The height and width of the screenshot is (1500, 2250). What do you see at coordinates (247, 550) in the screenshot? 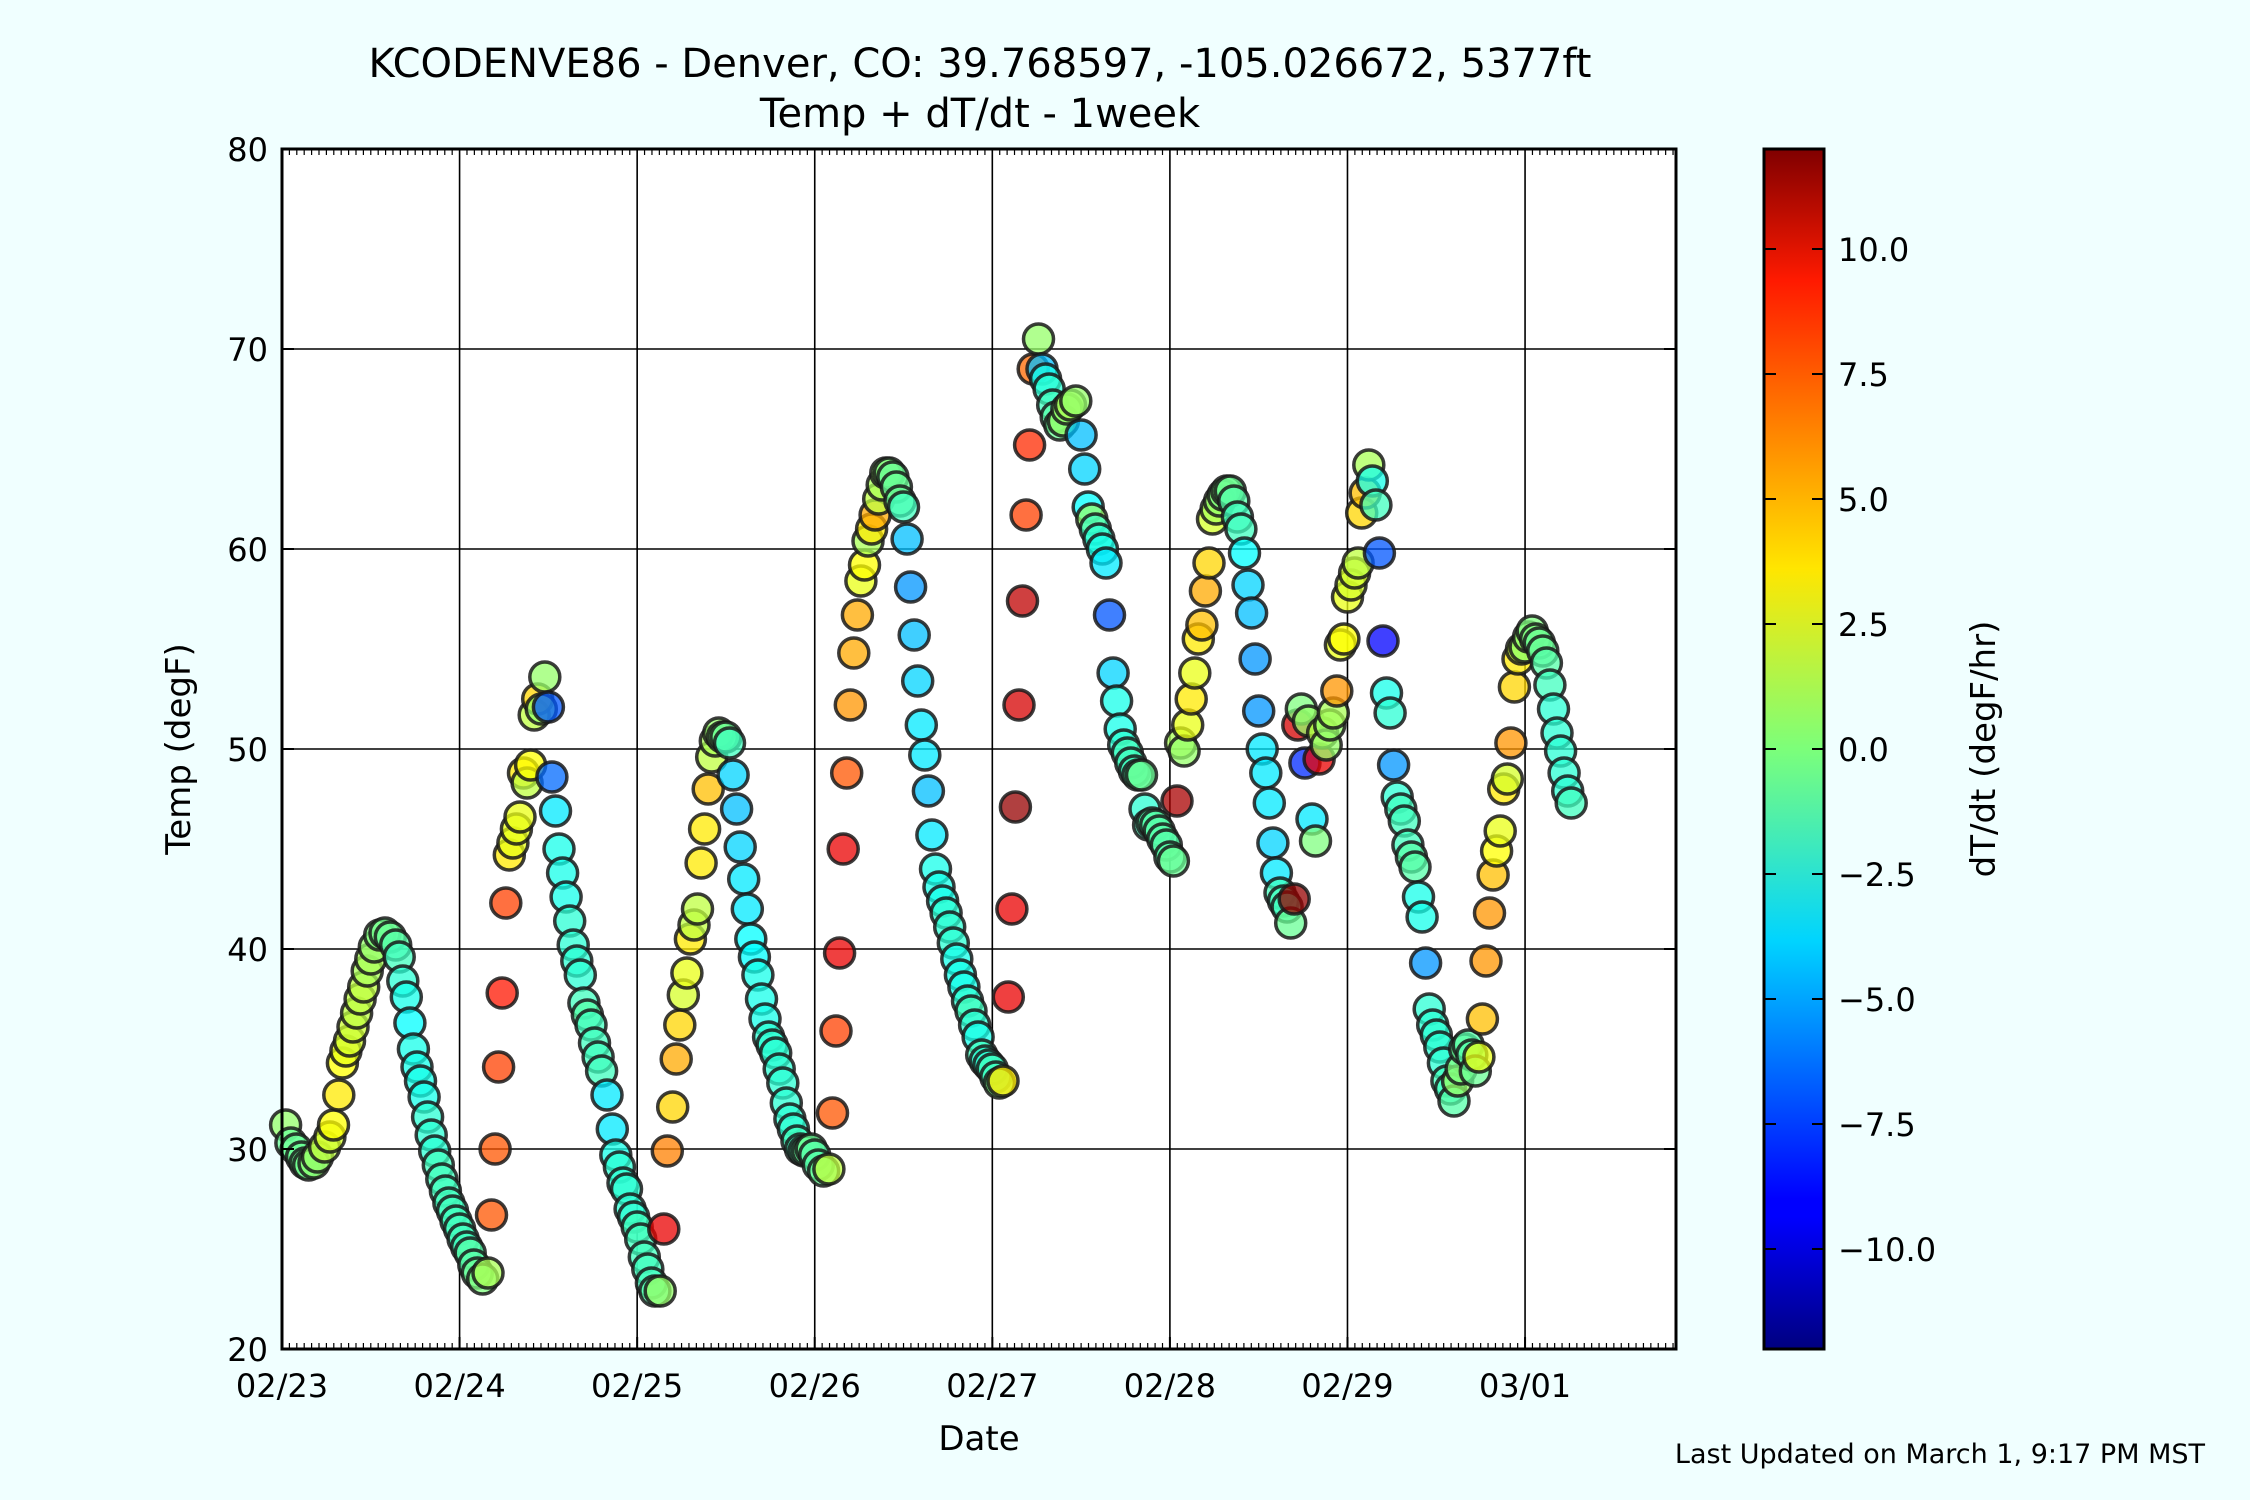
I see `y-tick-label: 60` at bounding box center [247, 550].